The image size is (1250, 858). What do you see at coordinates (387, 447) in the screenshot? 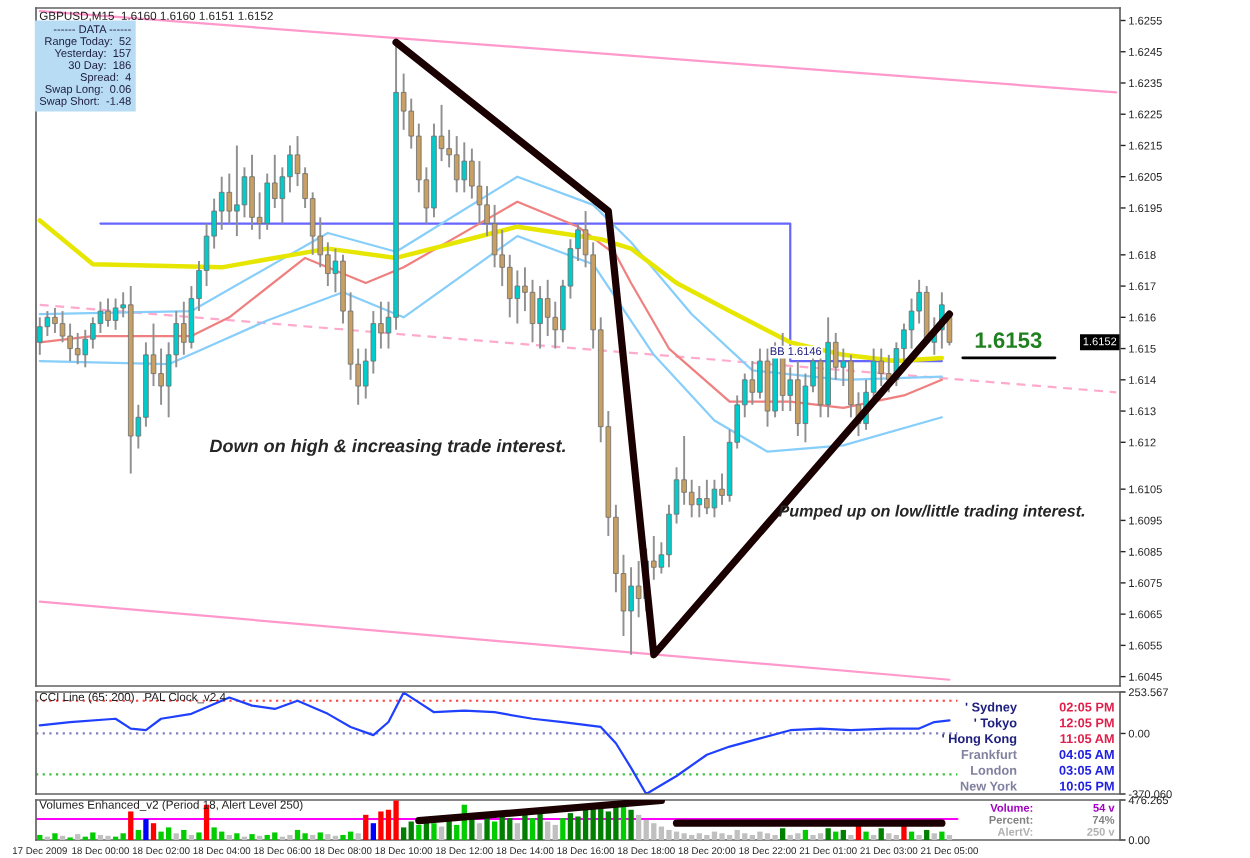
I see `annotation: Down on high & increasing trade interest.` at bounding box center [387, 447].